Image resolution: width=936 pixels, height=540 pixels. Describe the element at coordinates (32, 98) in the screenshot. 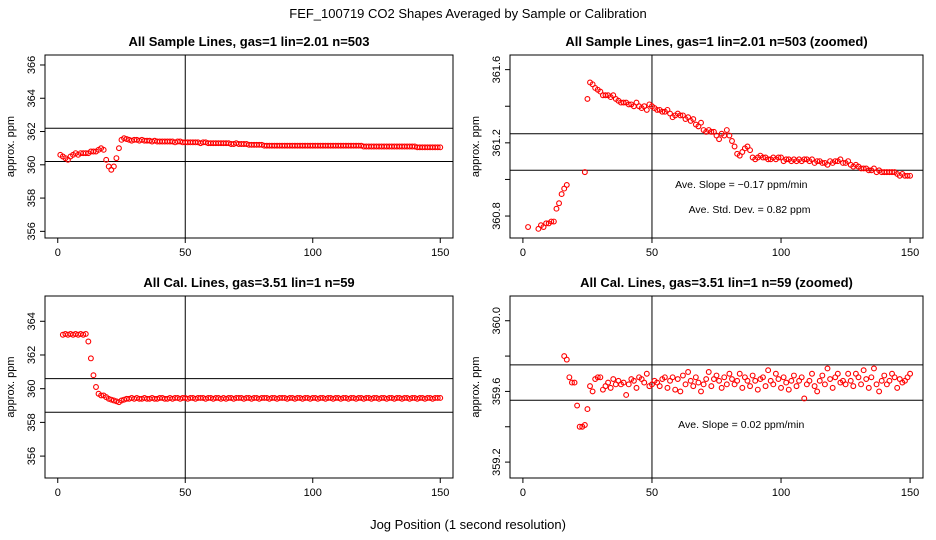

I see `y-tick-label: 364` at that location.